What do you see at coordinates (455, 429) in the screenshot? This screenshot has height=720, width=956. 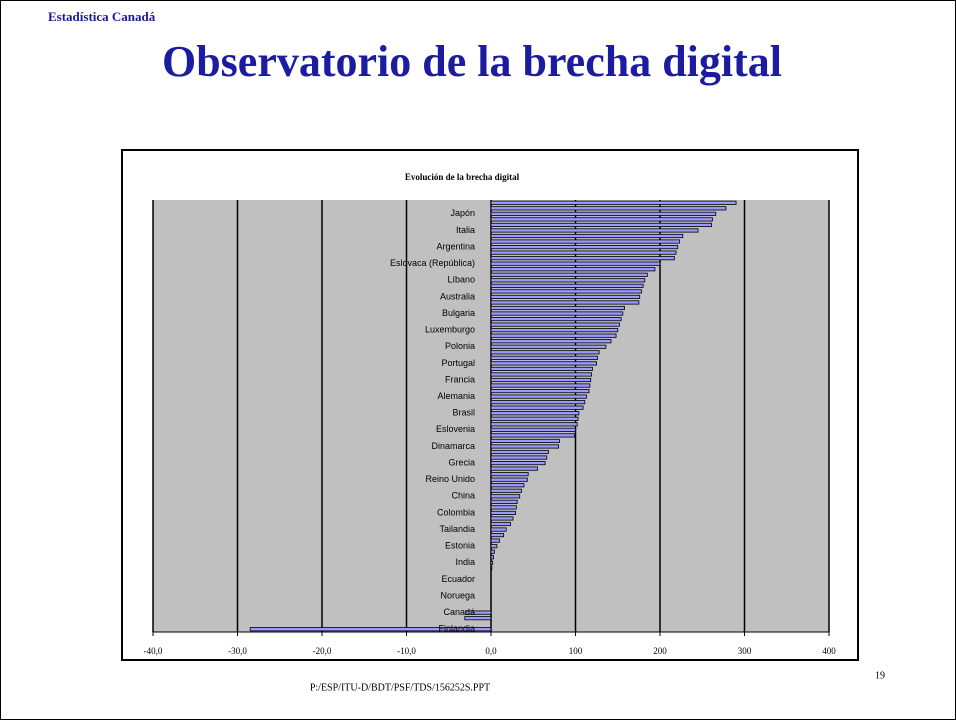 I see `y-tick-label: Eslovenia` at bounding box center [455, 429].